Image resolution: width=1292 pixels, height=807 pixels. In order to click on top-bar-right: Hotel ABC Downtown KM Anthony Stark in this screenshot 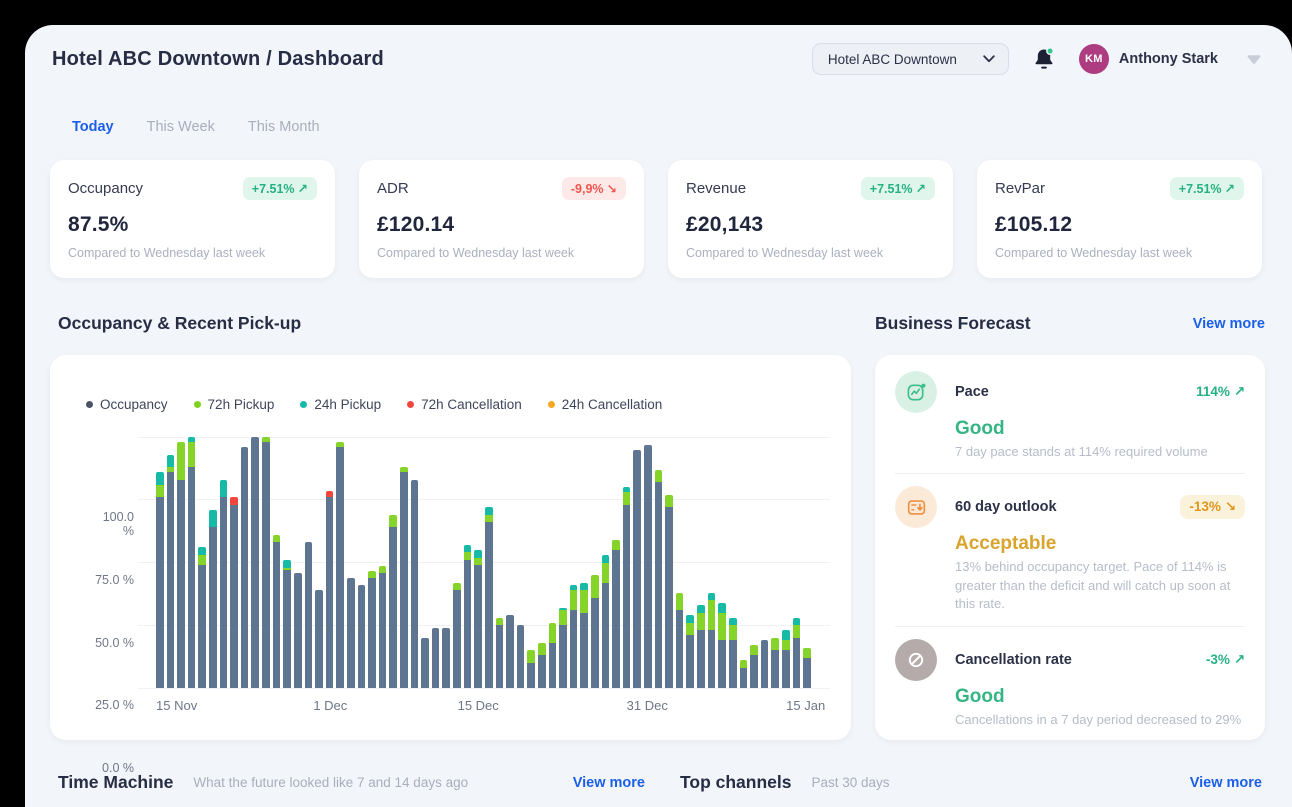, I will do `click(1036, 59)`.